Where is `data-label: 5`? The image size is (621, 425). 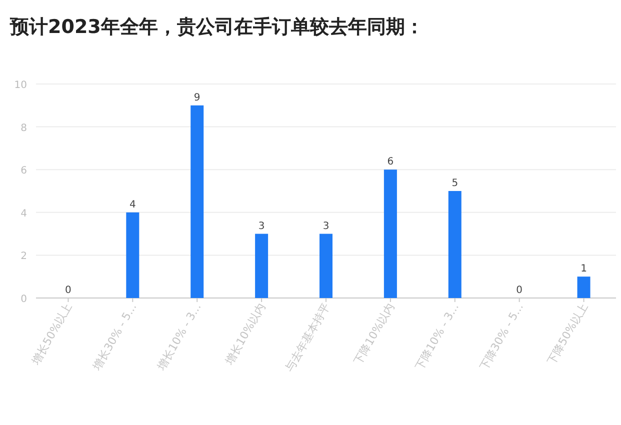 data-label: 5 is located at coordinates (455, 183).